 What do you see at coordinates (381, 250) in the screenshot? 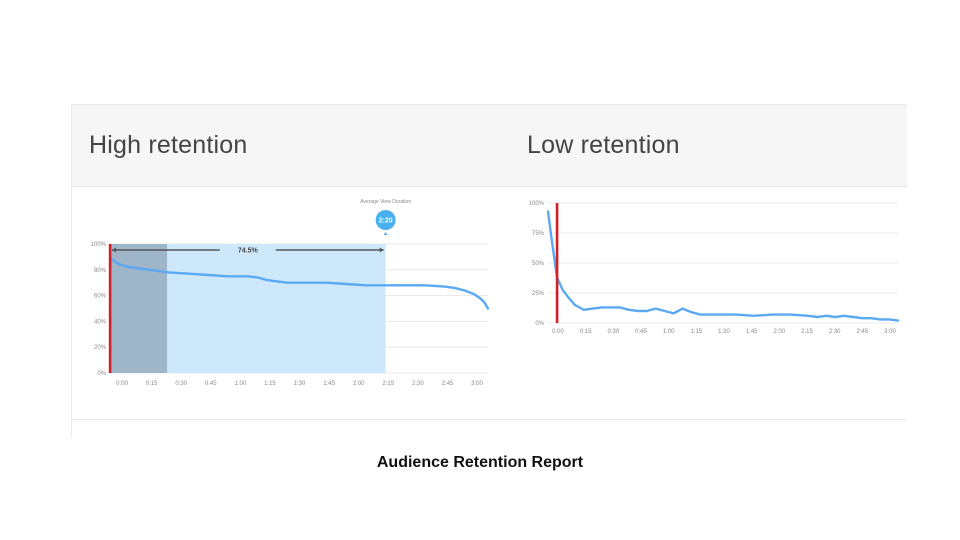
I see `arrowhead-right` at bounding box center [381, 250].